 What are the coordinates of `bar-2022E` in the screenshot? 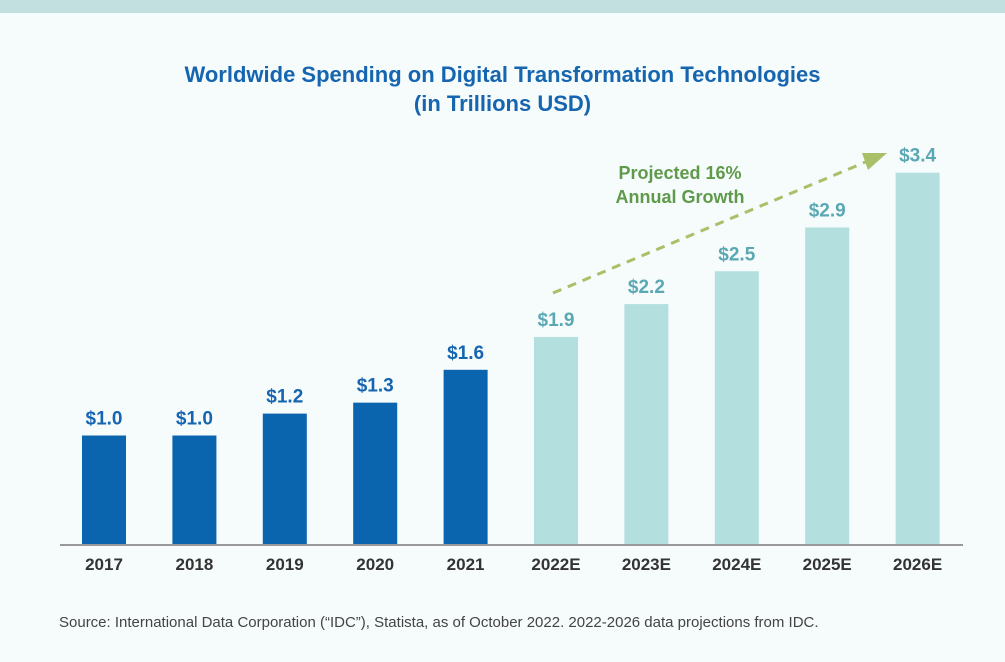 It's located at (556, 440).